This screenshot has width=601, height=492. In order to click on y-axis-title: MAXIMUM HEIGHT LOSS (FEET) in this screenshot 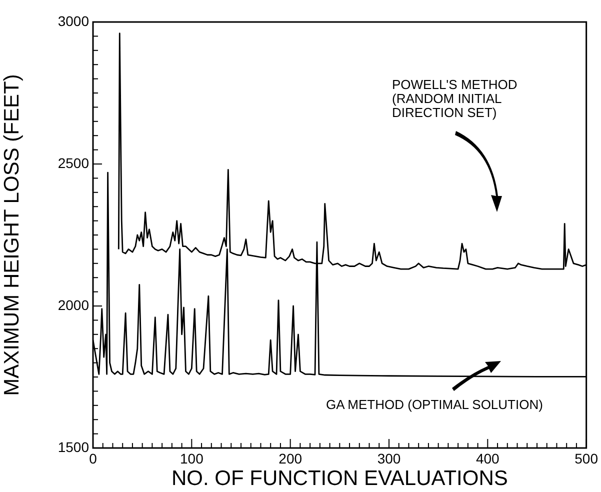, I will do `click(12, 235)`.